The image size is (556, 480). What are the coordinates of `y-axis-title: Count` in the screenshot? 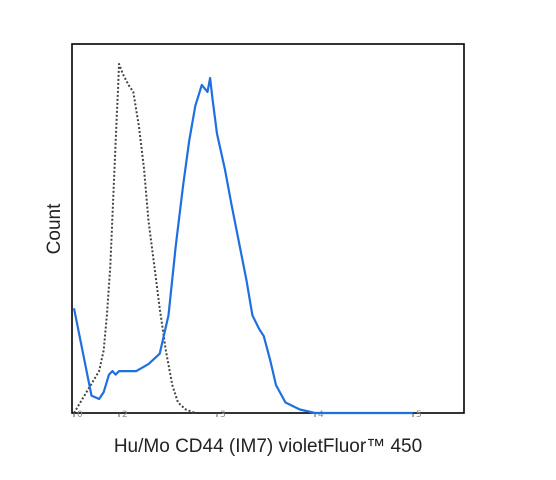 It's located at (54, 228).